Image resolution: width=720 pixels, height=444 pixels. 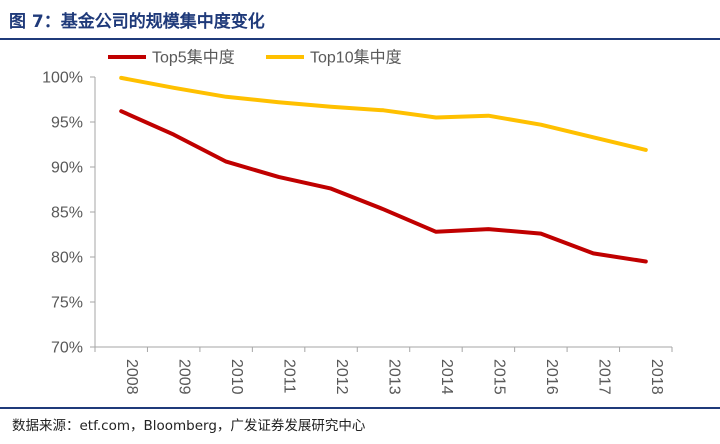 I want to click on x-tick-label: 2010, so click(x=236, y=377).